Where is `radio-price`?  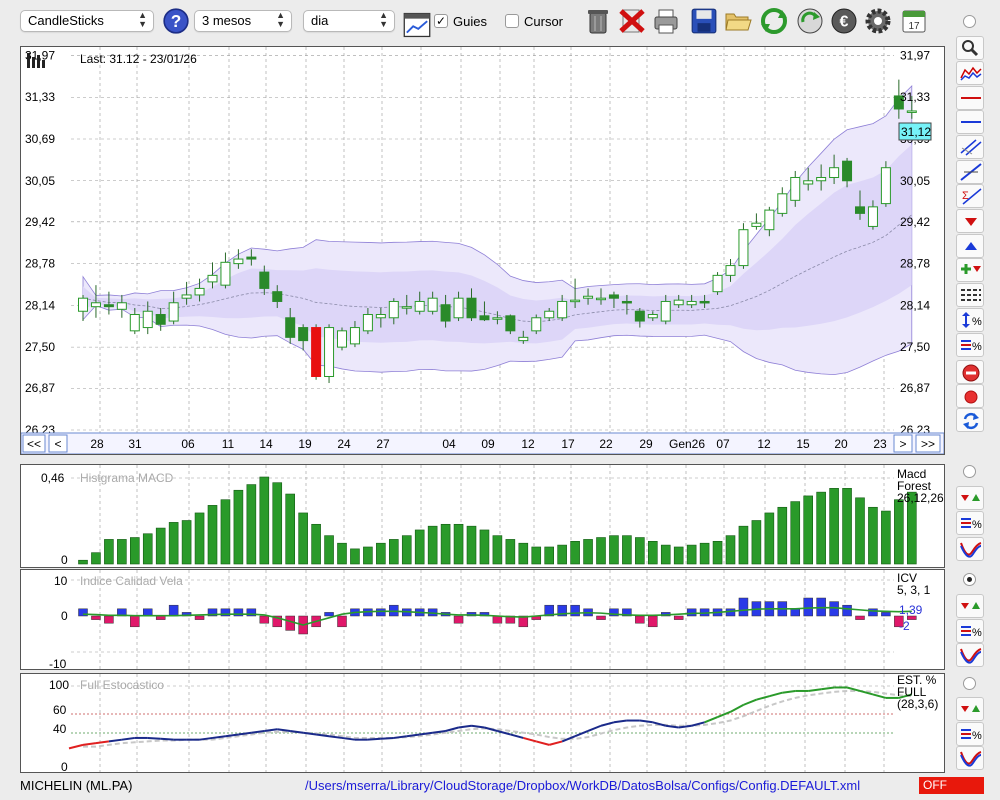
radio-price is located at coordinates (969, 21).